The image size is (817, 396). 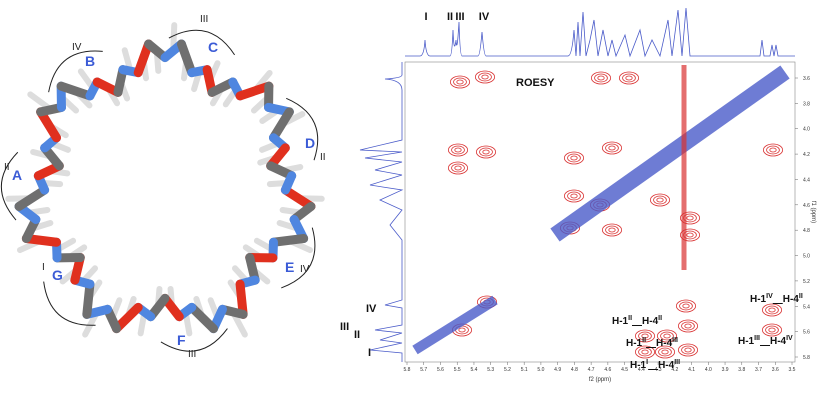 What do you see at coordinates (674, 370) in the screenshot?
I see `x-tick-label: 4.2` at bounding box center [674, 370].